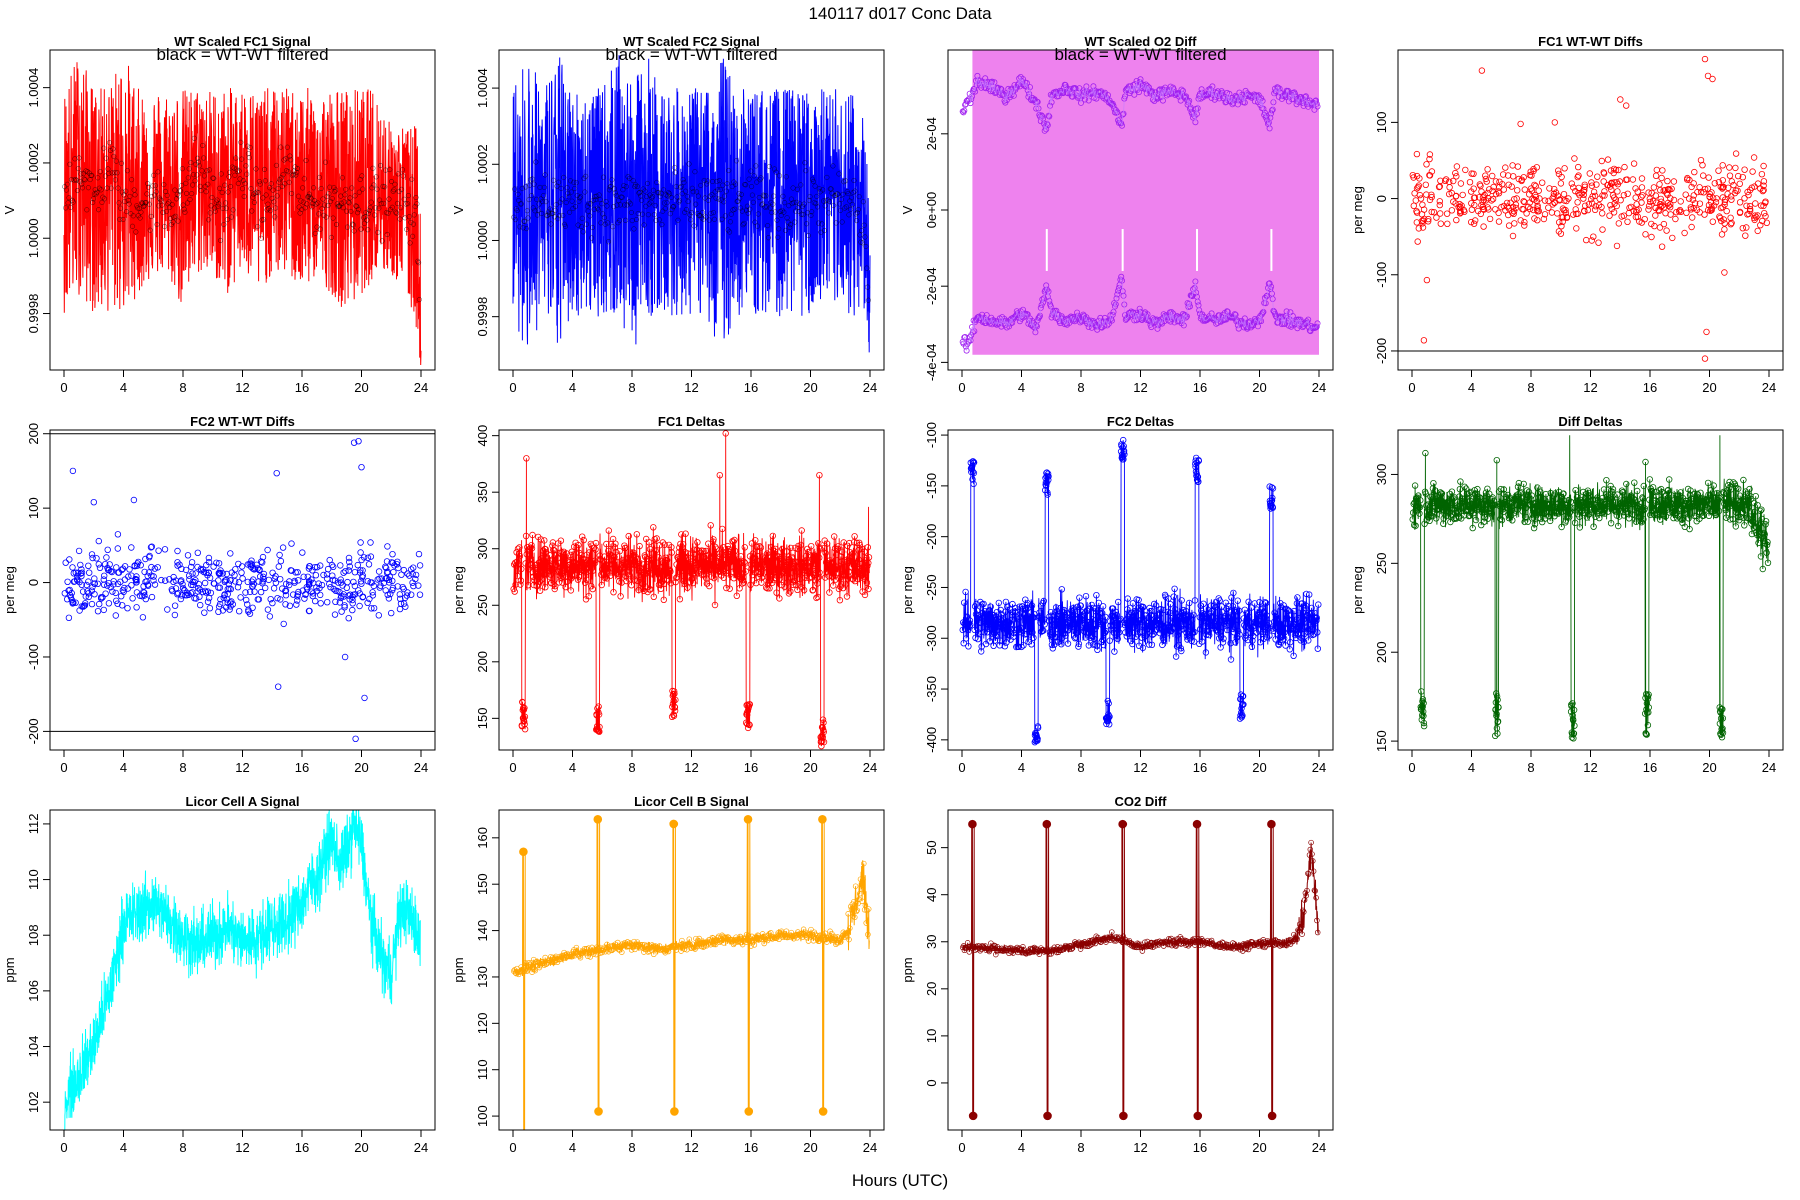  What do you see at coordinates (1140, 421) in the screenshot?
I see `panel-title: FC2 Deltas` at bounding box center [1140, 421].